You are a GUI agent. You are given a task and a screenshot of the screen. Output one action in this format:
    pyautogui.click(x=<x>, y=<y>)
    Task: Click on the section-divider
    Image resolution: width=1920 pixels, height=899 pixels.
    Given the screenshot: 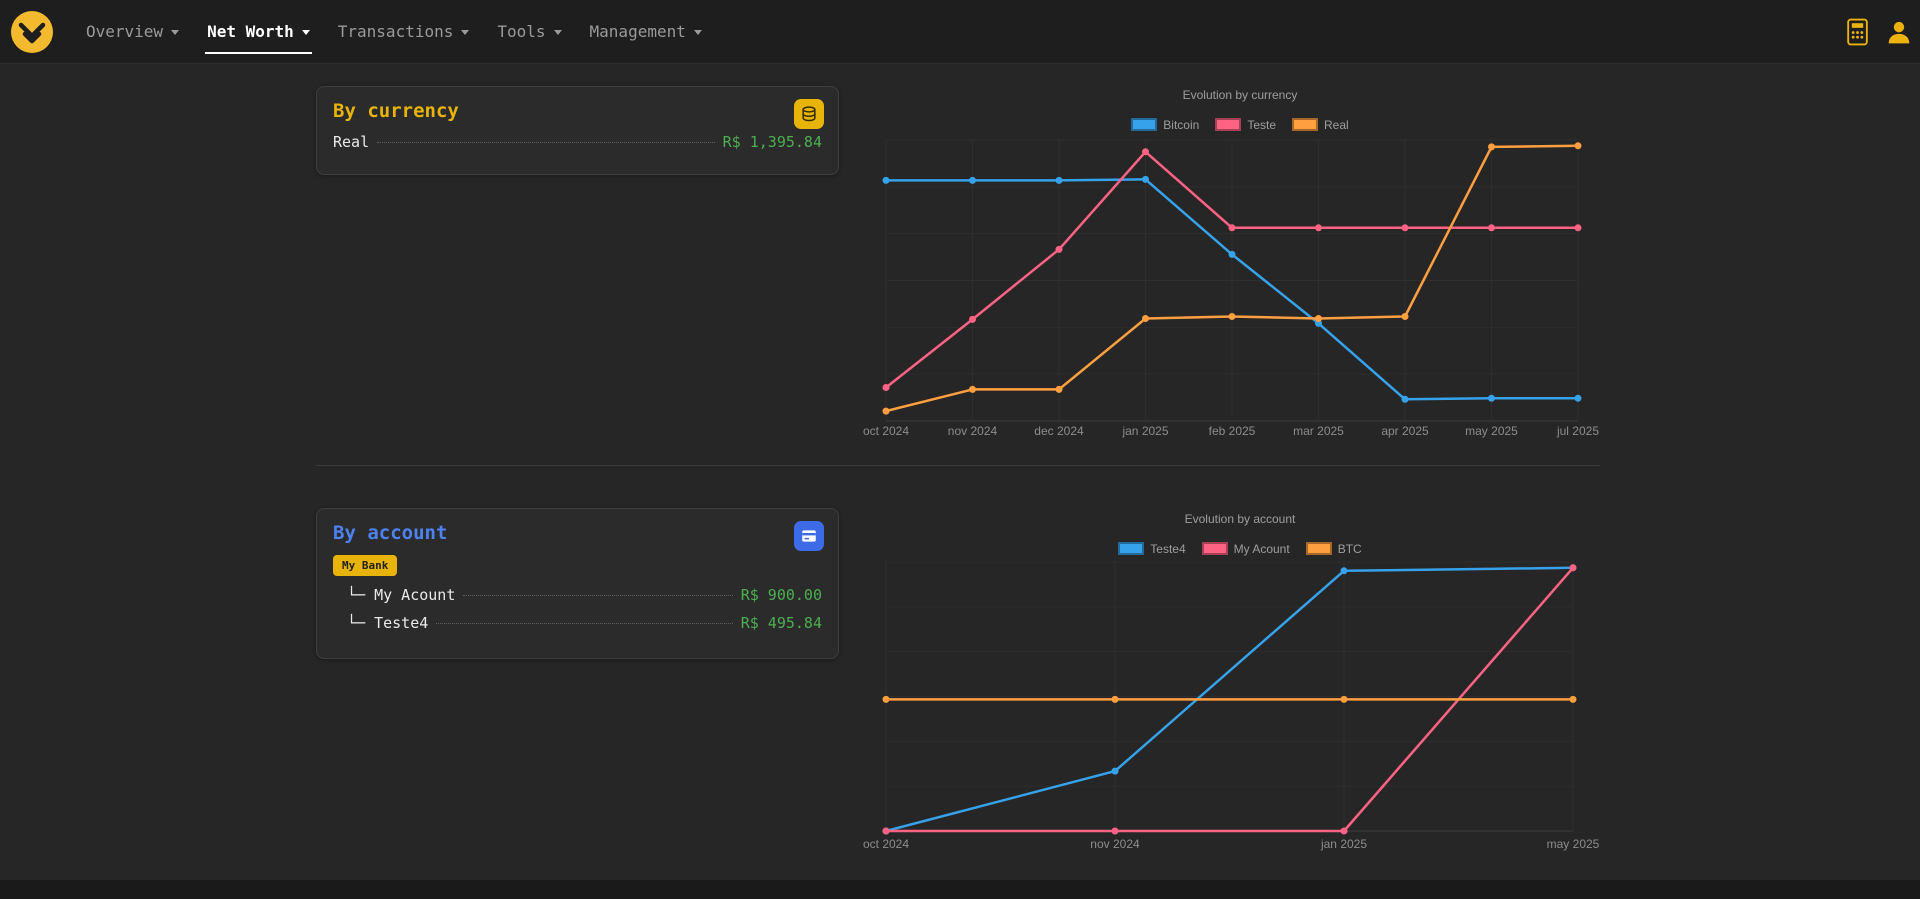 What is the action you would take?
    pyautogui.click(x=958, y=465)
    